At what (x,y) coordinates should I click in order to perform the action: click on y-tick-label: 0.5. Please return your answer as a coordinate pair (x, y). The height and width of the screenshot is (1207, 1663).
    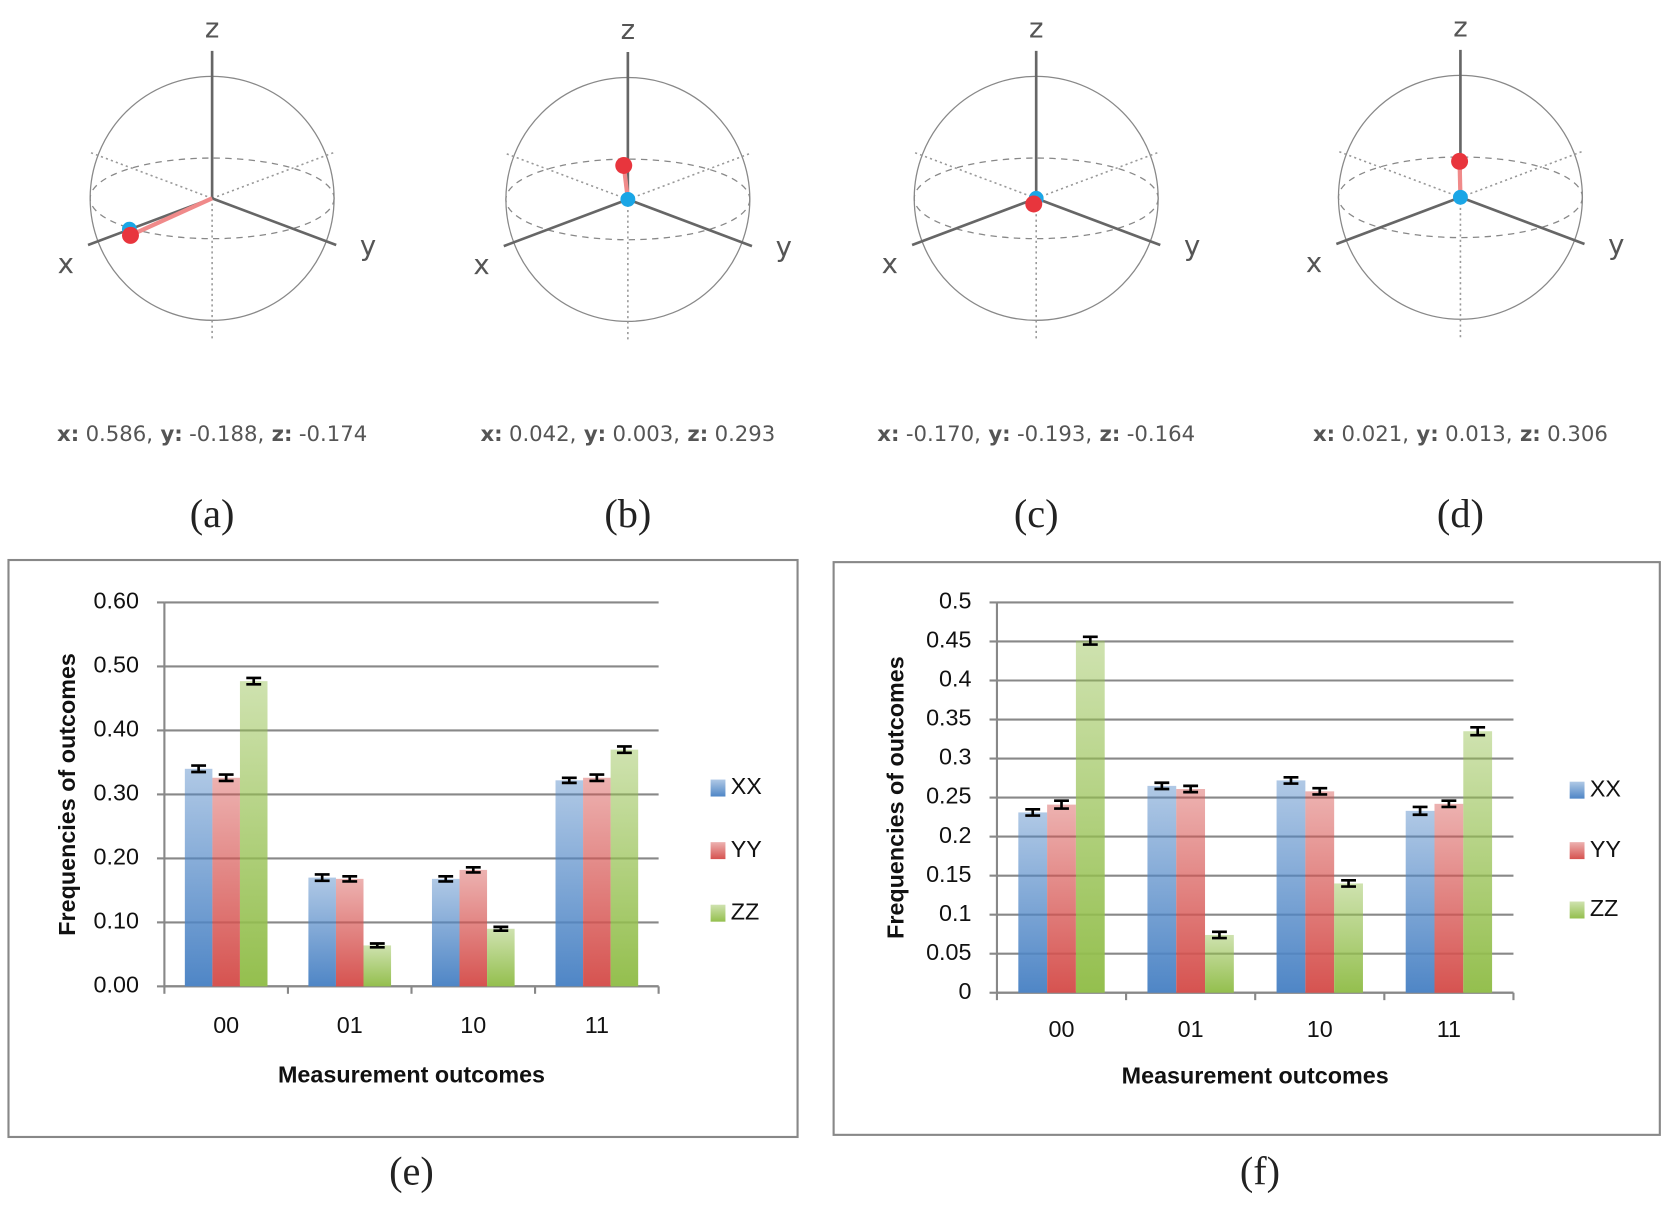
    Looking at the image, I should click on (955, 601).